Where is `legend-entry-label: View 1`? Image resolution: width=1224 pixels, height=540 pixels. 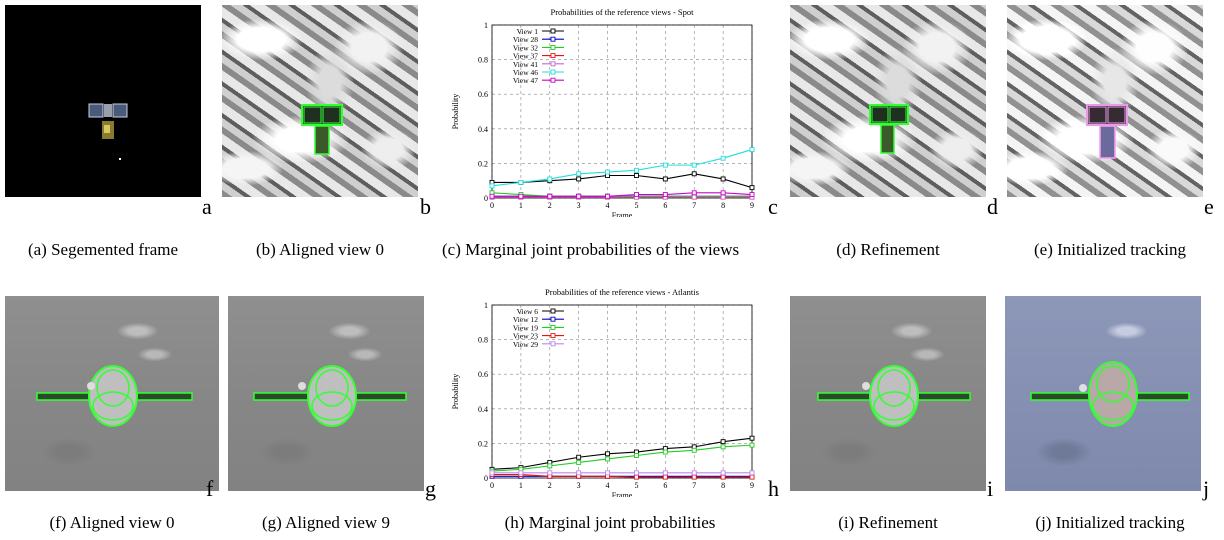
legend-entry-label: View 1 is located at coordinates (528, 31).